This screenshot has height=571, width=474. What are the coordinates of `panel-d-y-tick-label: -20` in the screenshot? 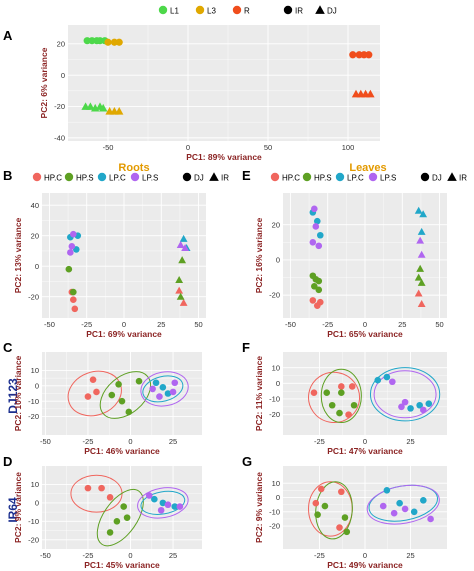 It's located at (33, 539).